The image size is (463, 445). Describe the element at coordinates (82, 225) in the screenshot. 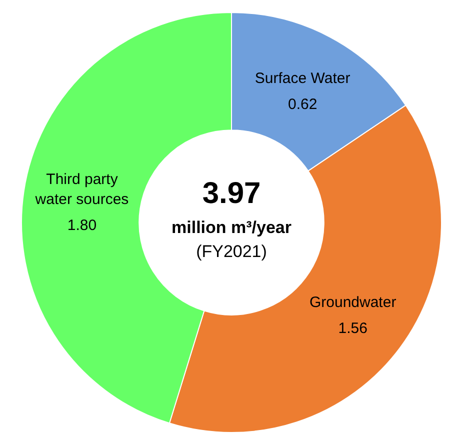

I see `data-label: 1.80` at that location.